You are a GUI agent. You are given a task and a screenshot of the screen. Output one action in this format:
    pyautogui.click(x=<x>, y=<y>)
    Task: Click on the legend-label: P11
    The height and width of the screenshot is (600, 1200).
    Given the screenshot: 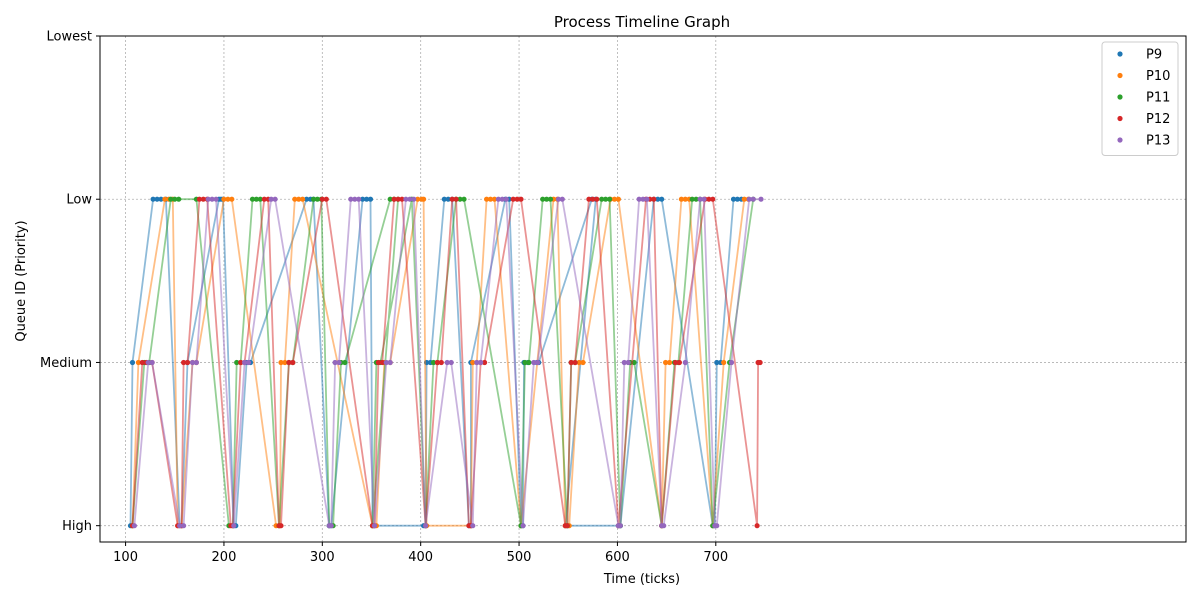 What is the action you would take?
    pyautogui.click(x=1158, y=98)
    